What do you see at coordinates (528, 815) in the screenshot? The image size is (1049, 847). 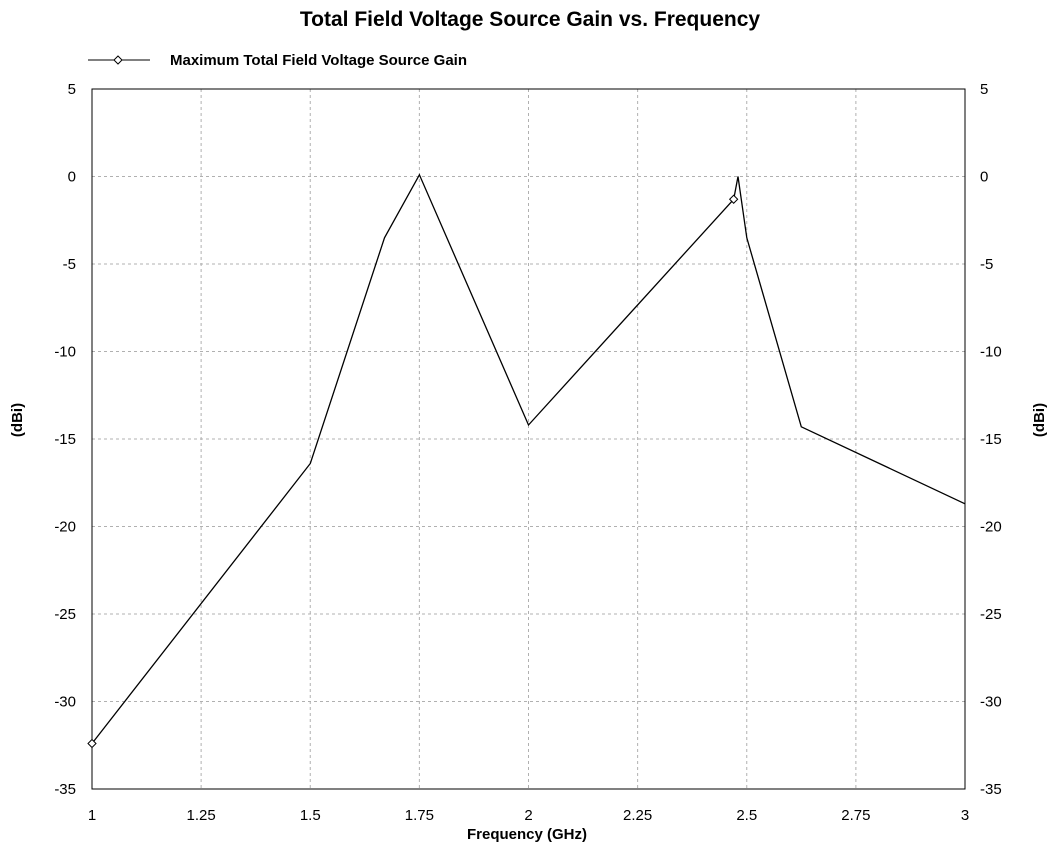 I see `x-tick-label: 2` at bounding box center [528, 815].